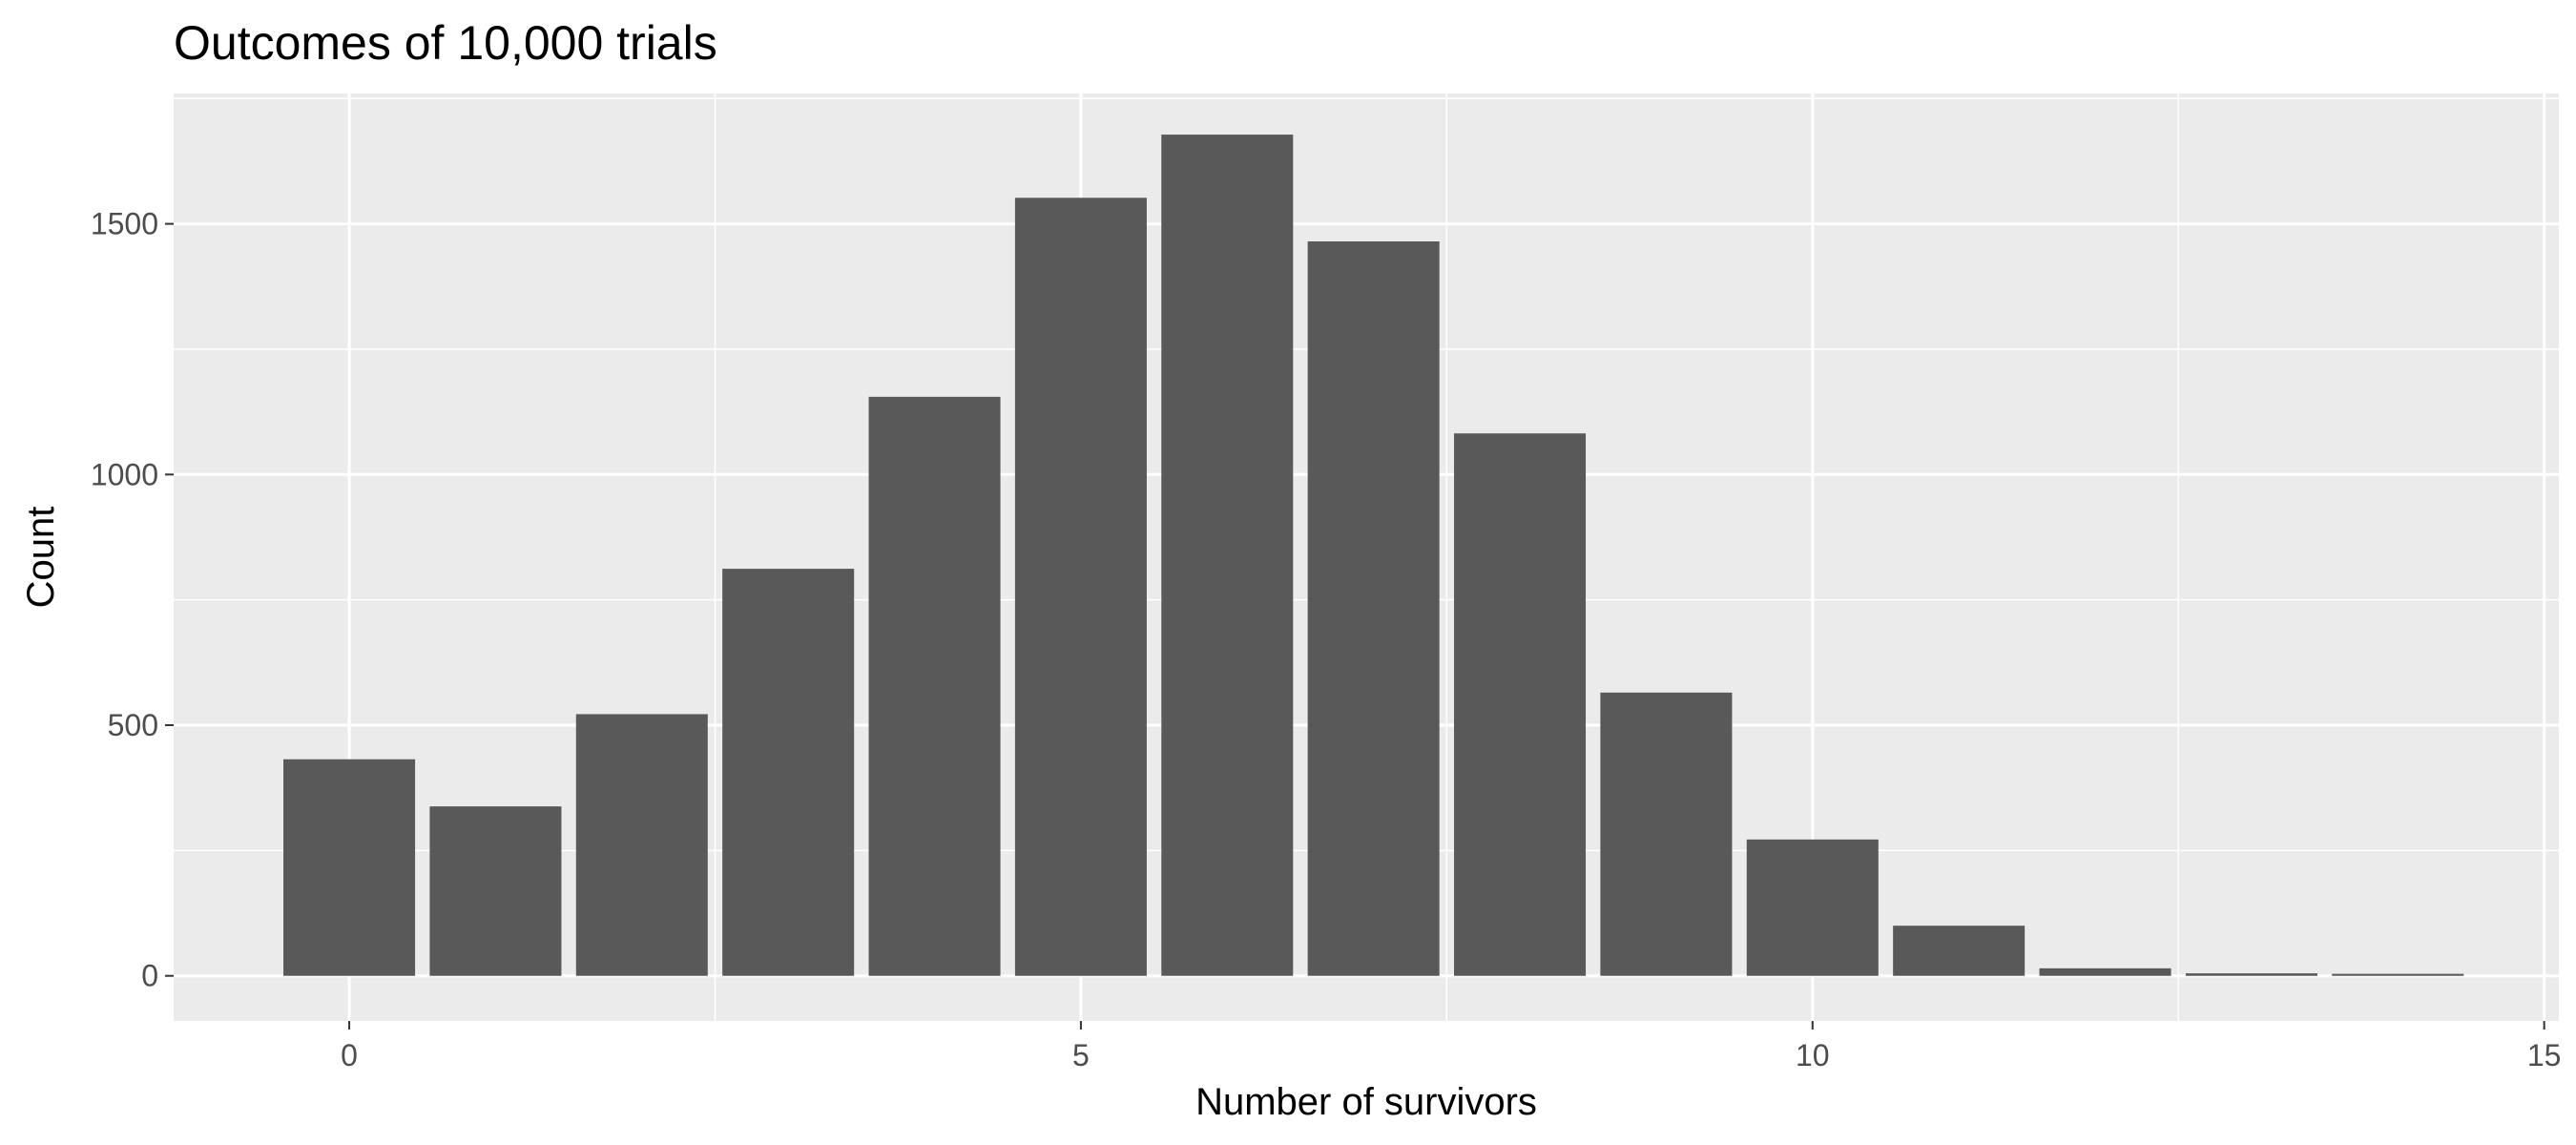 The image size is (2576, 1145). I want to click on x-tick-label: 10, so click(1813, 1055).